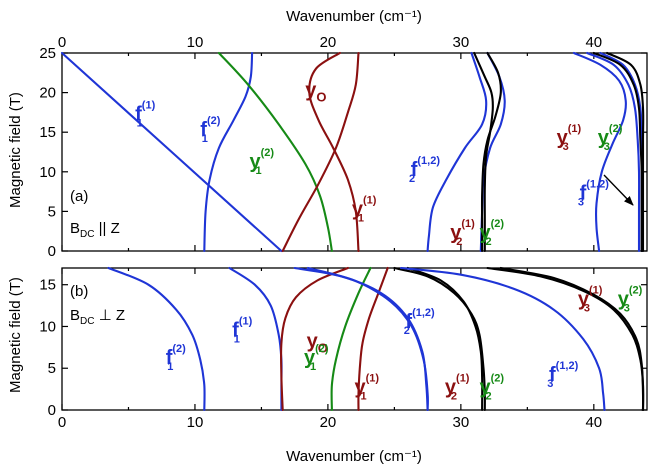  What do you see at coordinates (461, 42) in the screenshot?
I see `top-x-tick-label: 30` at bounding box center [461, 42].